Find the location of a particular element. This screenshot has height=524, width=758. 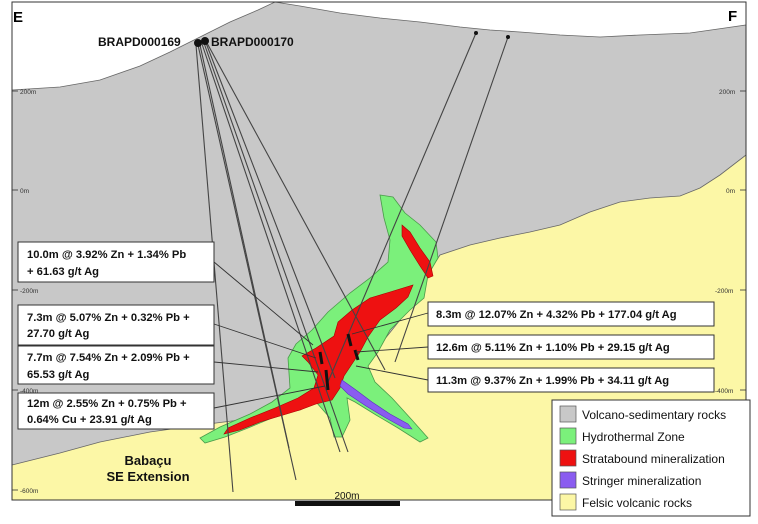

legend-swatch-stringer is located at coordinates (568, 480).